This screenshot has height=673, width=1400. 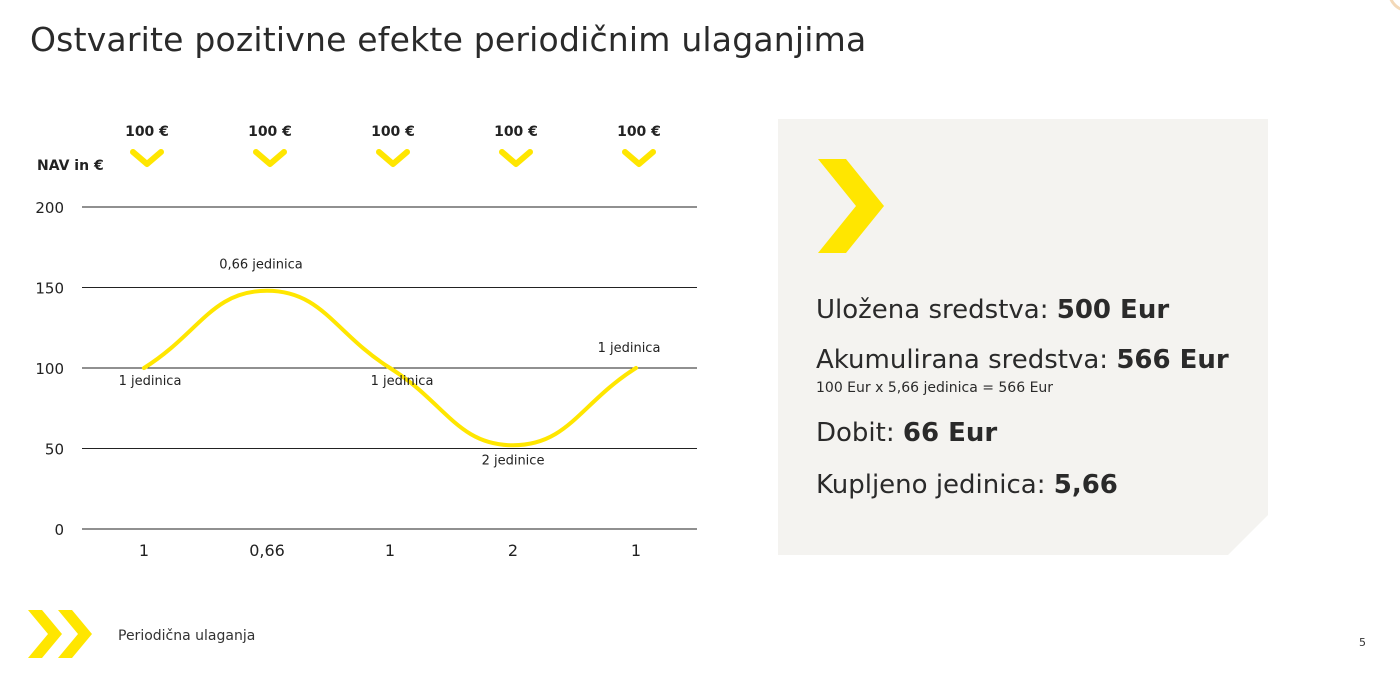 I want to click on y-tick-label: 50, so click(x=54, y=450).